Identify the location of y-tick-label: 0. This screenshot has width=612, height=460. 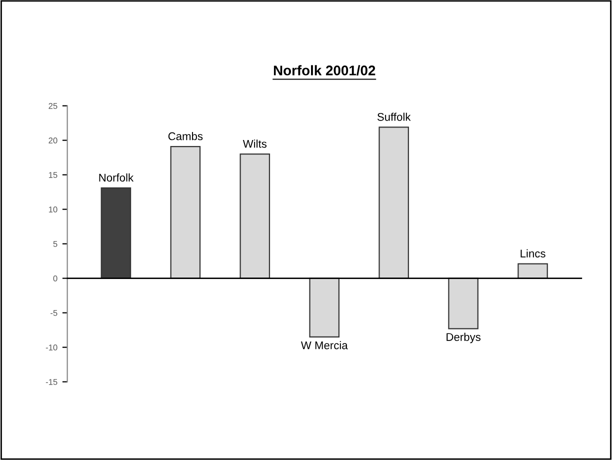
(55, 279).